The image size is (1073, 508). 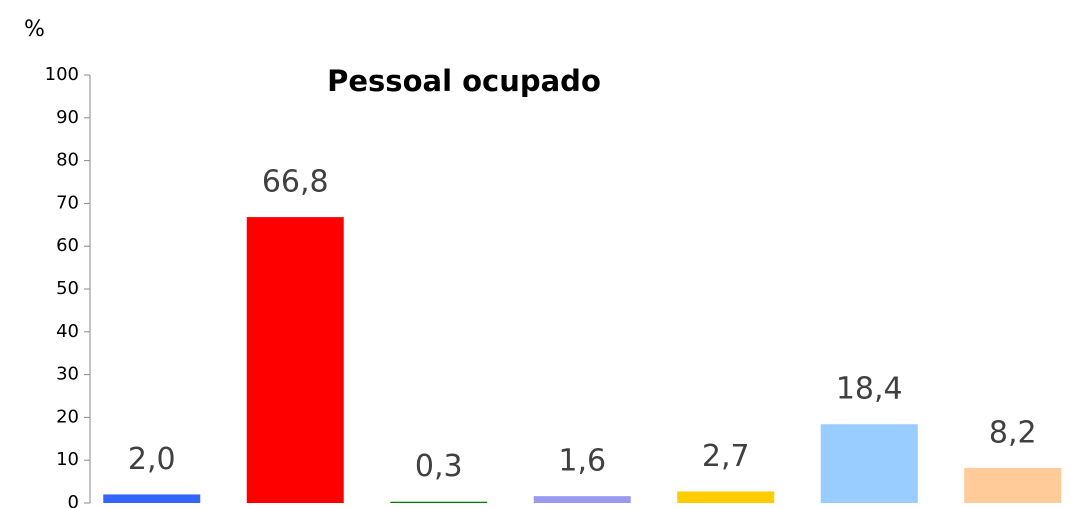 What do you see at coordinates (67, 374) in the screenshot?
I see `y-tick-label: 30` at bounding box center [67, 374].